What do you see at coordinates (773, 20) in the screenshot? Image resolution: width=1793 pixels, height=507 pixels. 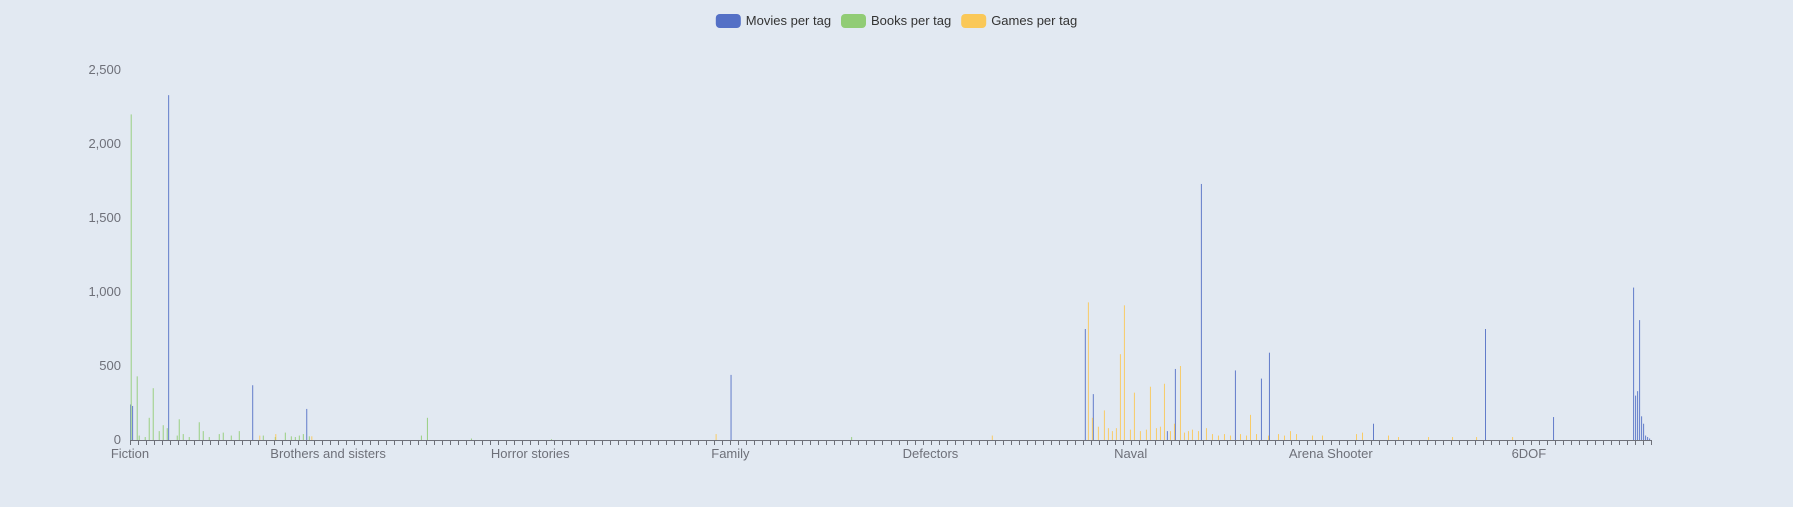 I see `legend-item: Movies per tag` at bounding box center [773, 20].